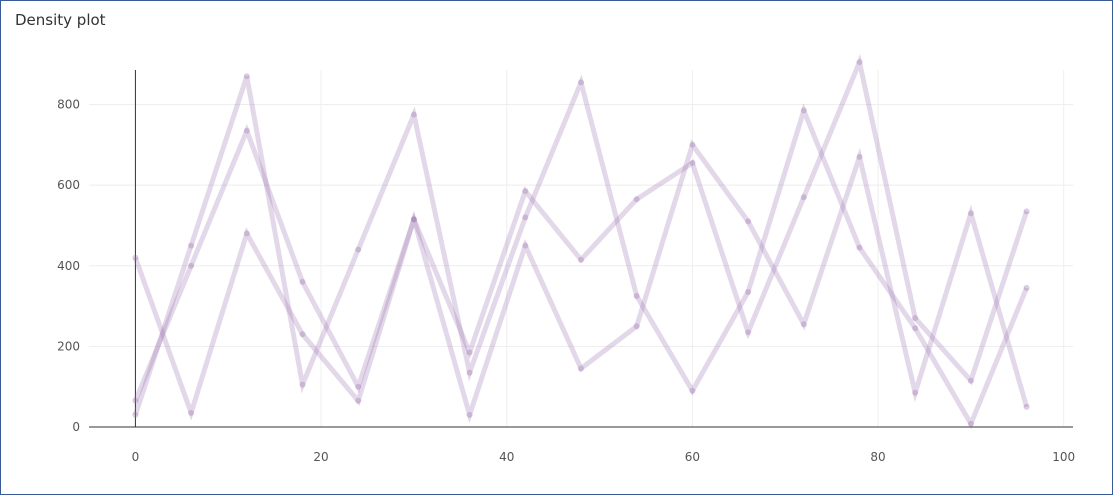 This screenshot has width=1113, height=495. I want to click on x-tick-label: 0, so click(136, 457).